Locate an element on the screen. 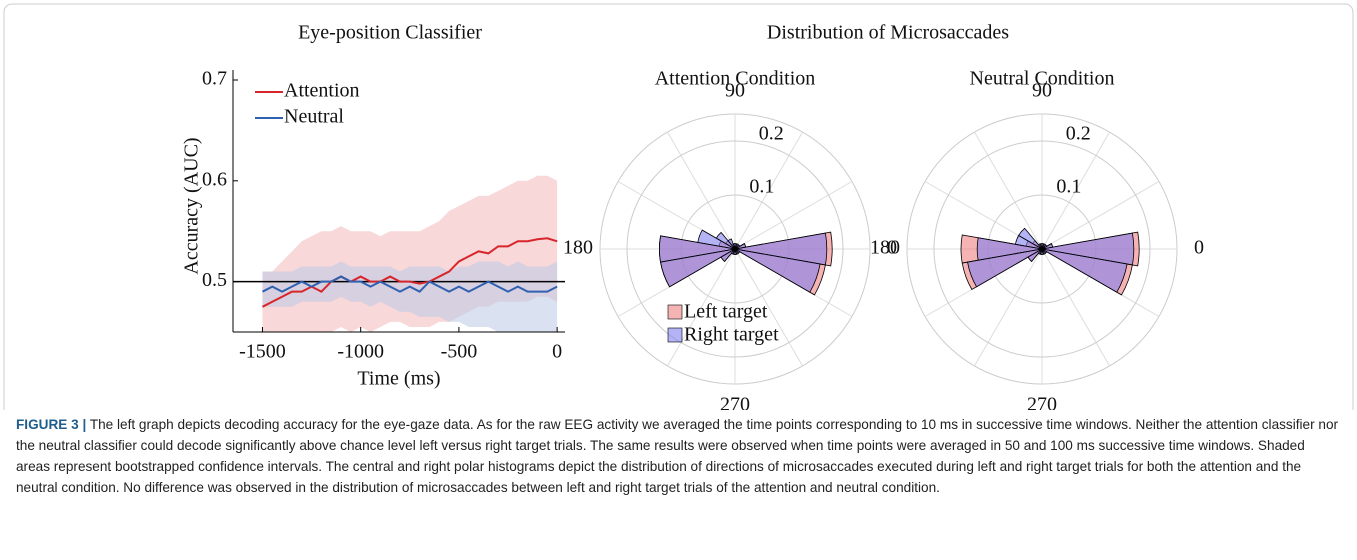 This screenshot has width=1357, height=560. group-title: Distribution of Microsaccades is located at coordinates (888, 33).